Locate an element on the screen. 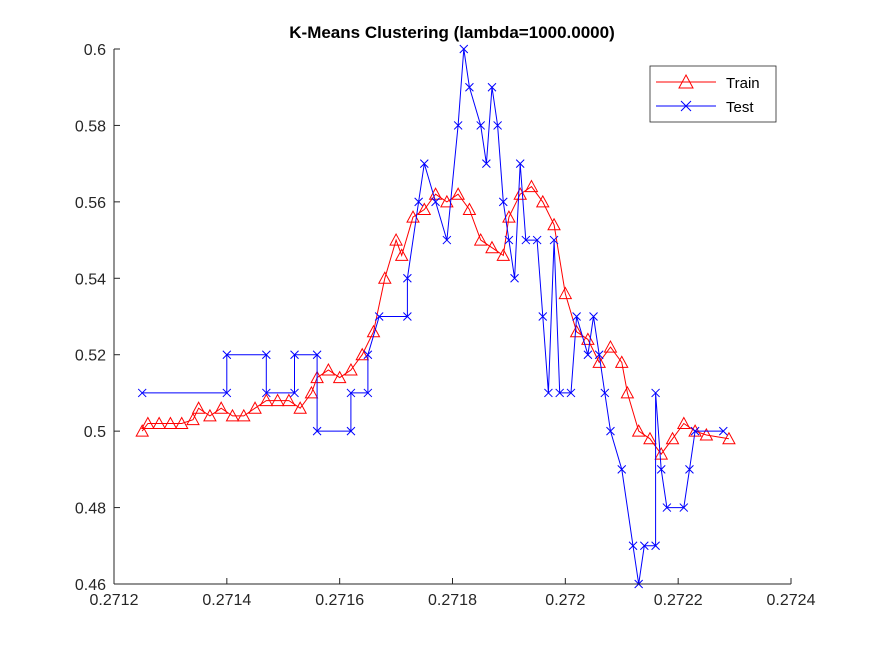 The image size is (875, 656). x-tick-label: 0.272 is located at coordinates (565, 600).